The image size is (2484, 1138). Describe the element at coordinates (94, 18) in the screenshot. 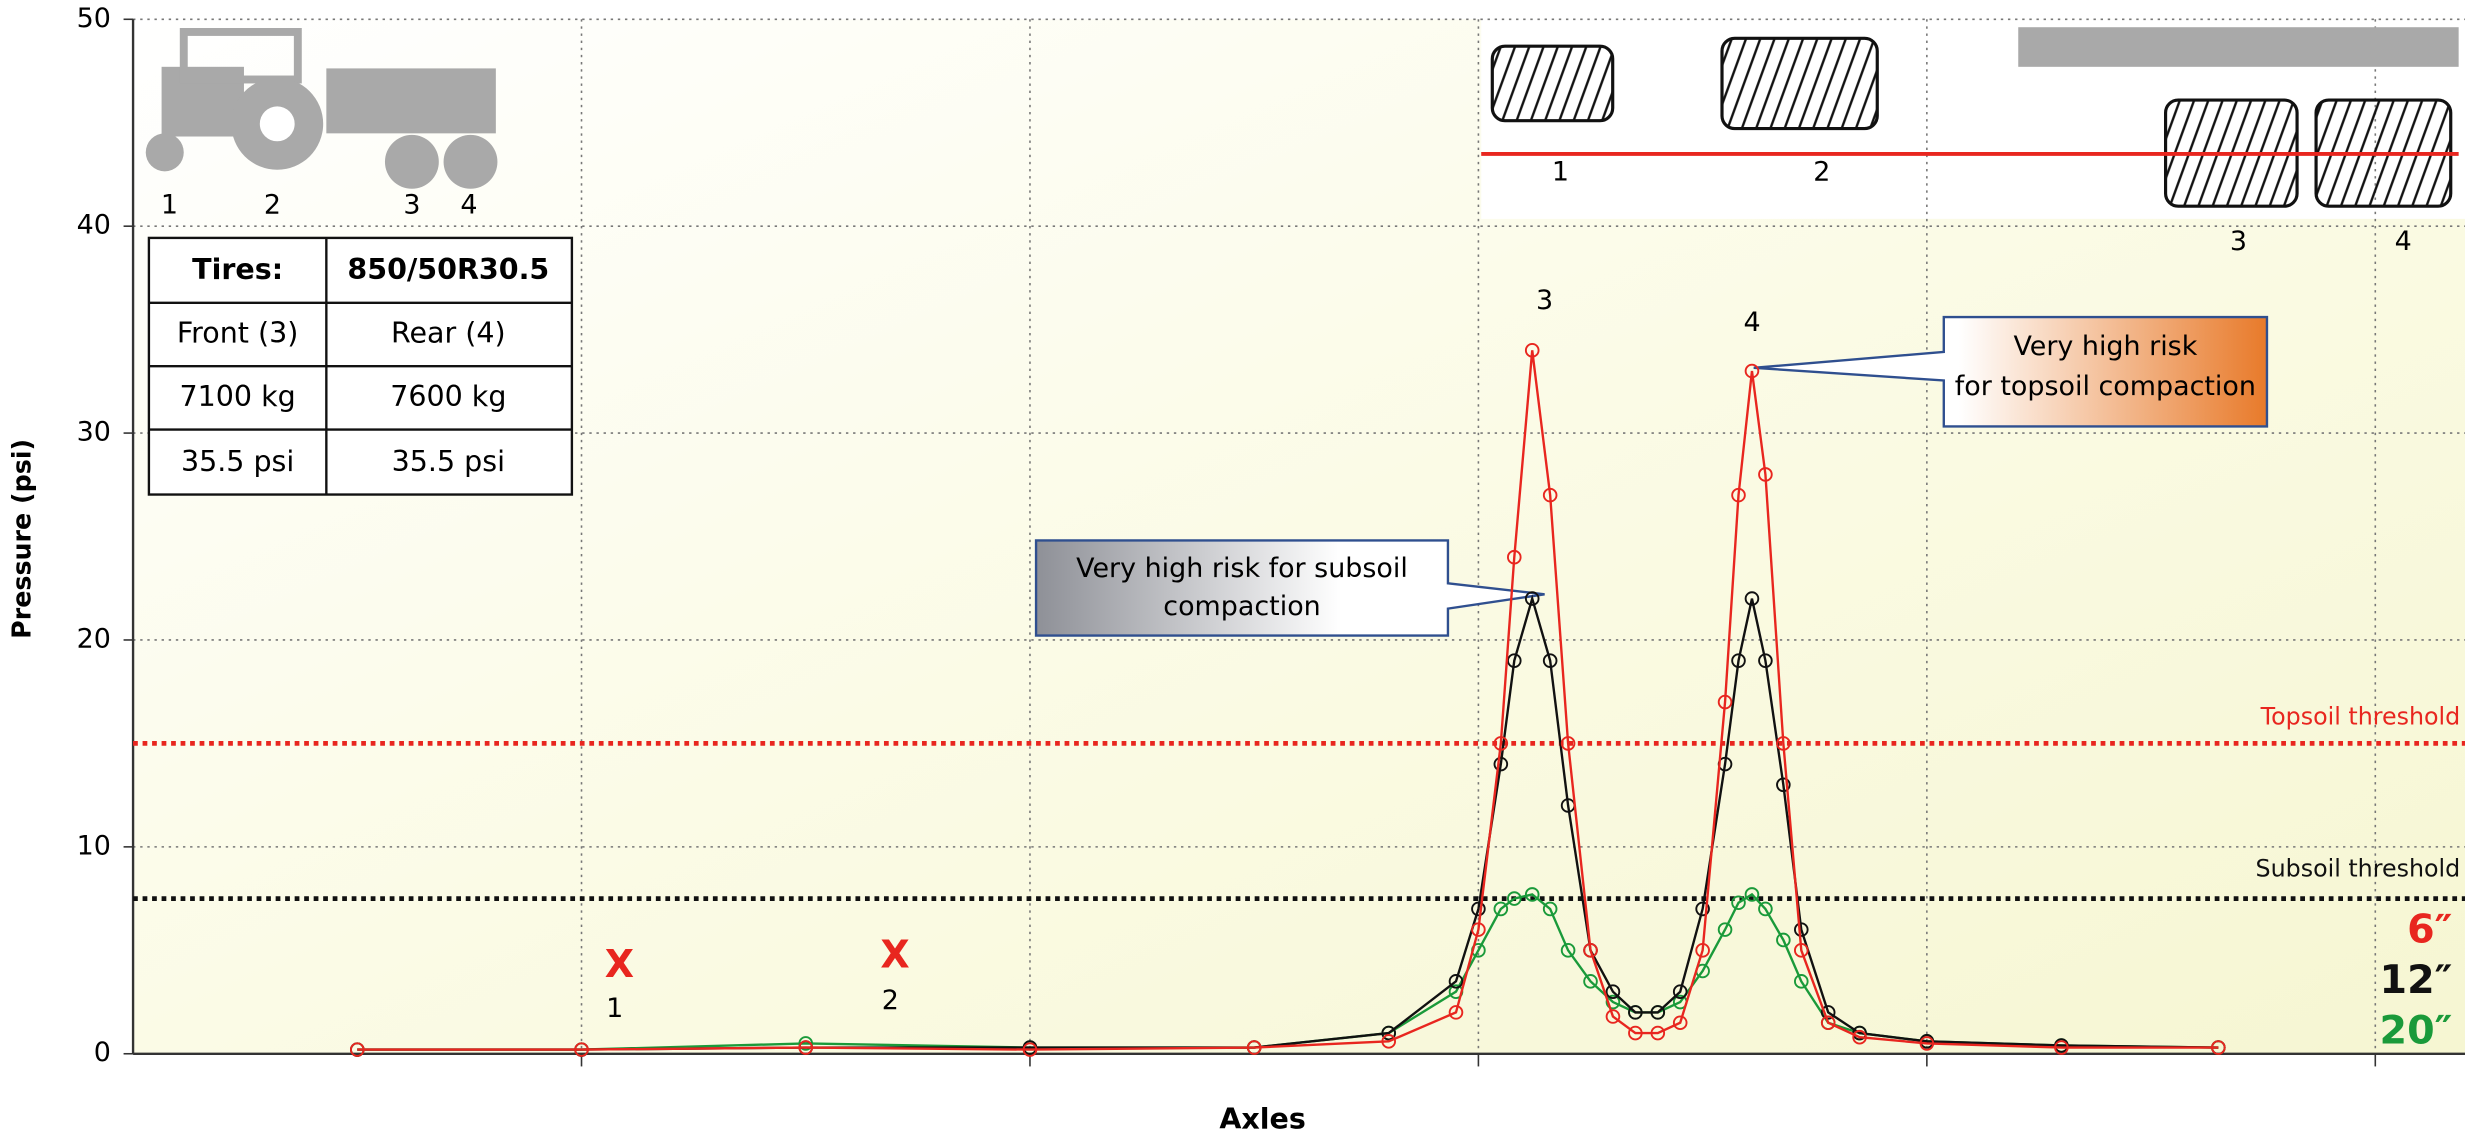

I see `y-tick-label: 50` at that location.